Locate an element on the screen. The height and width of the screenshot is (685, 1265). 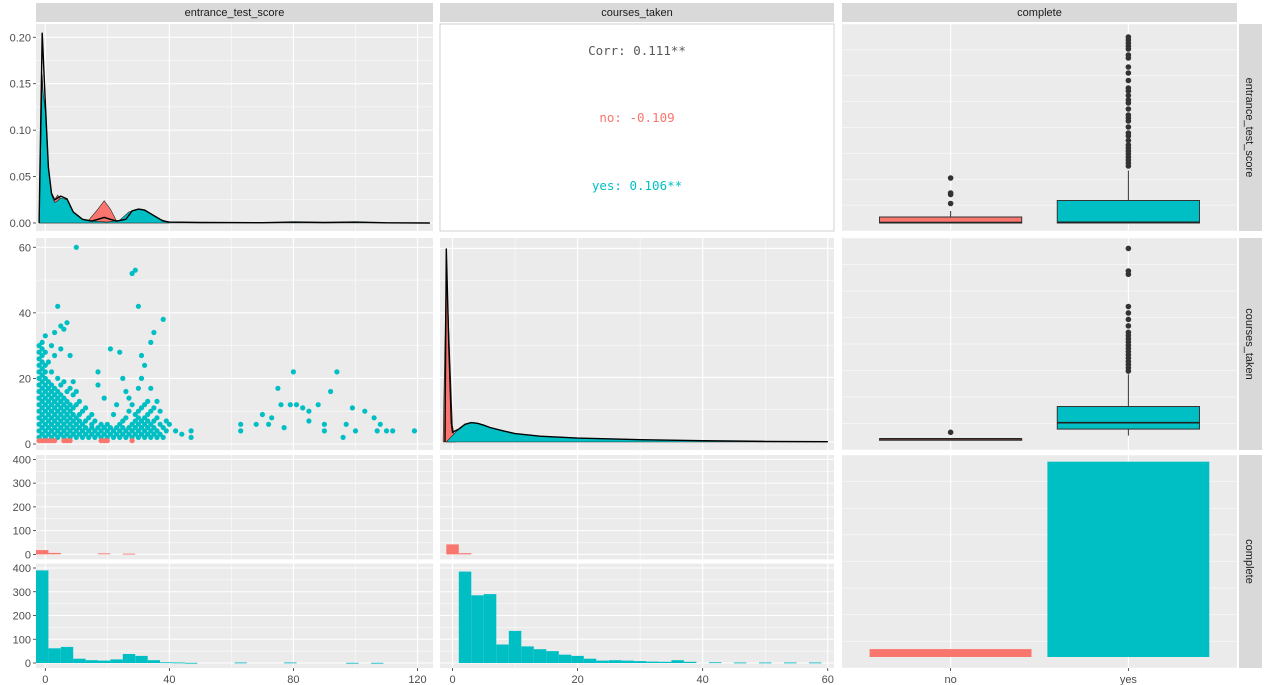
y-tick-label: 0 is located at coordinates (28, 445).